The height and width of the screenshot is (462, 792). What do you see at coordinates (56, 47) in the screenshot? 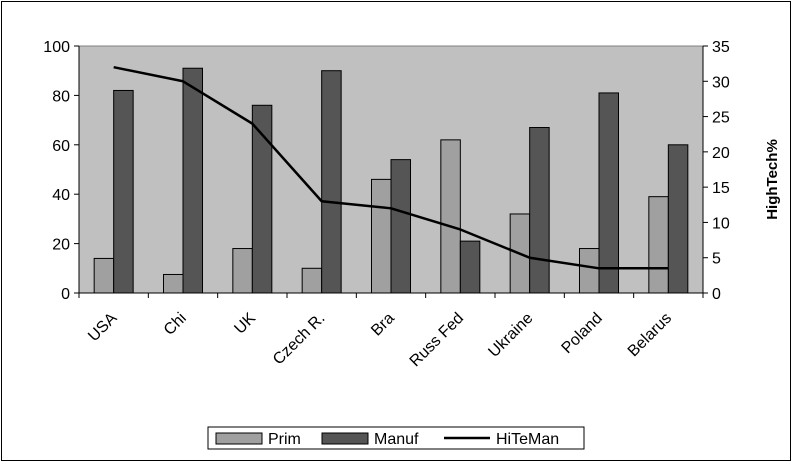
I see `left-tick-label: 100` at bounding box center [56, 47].